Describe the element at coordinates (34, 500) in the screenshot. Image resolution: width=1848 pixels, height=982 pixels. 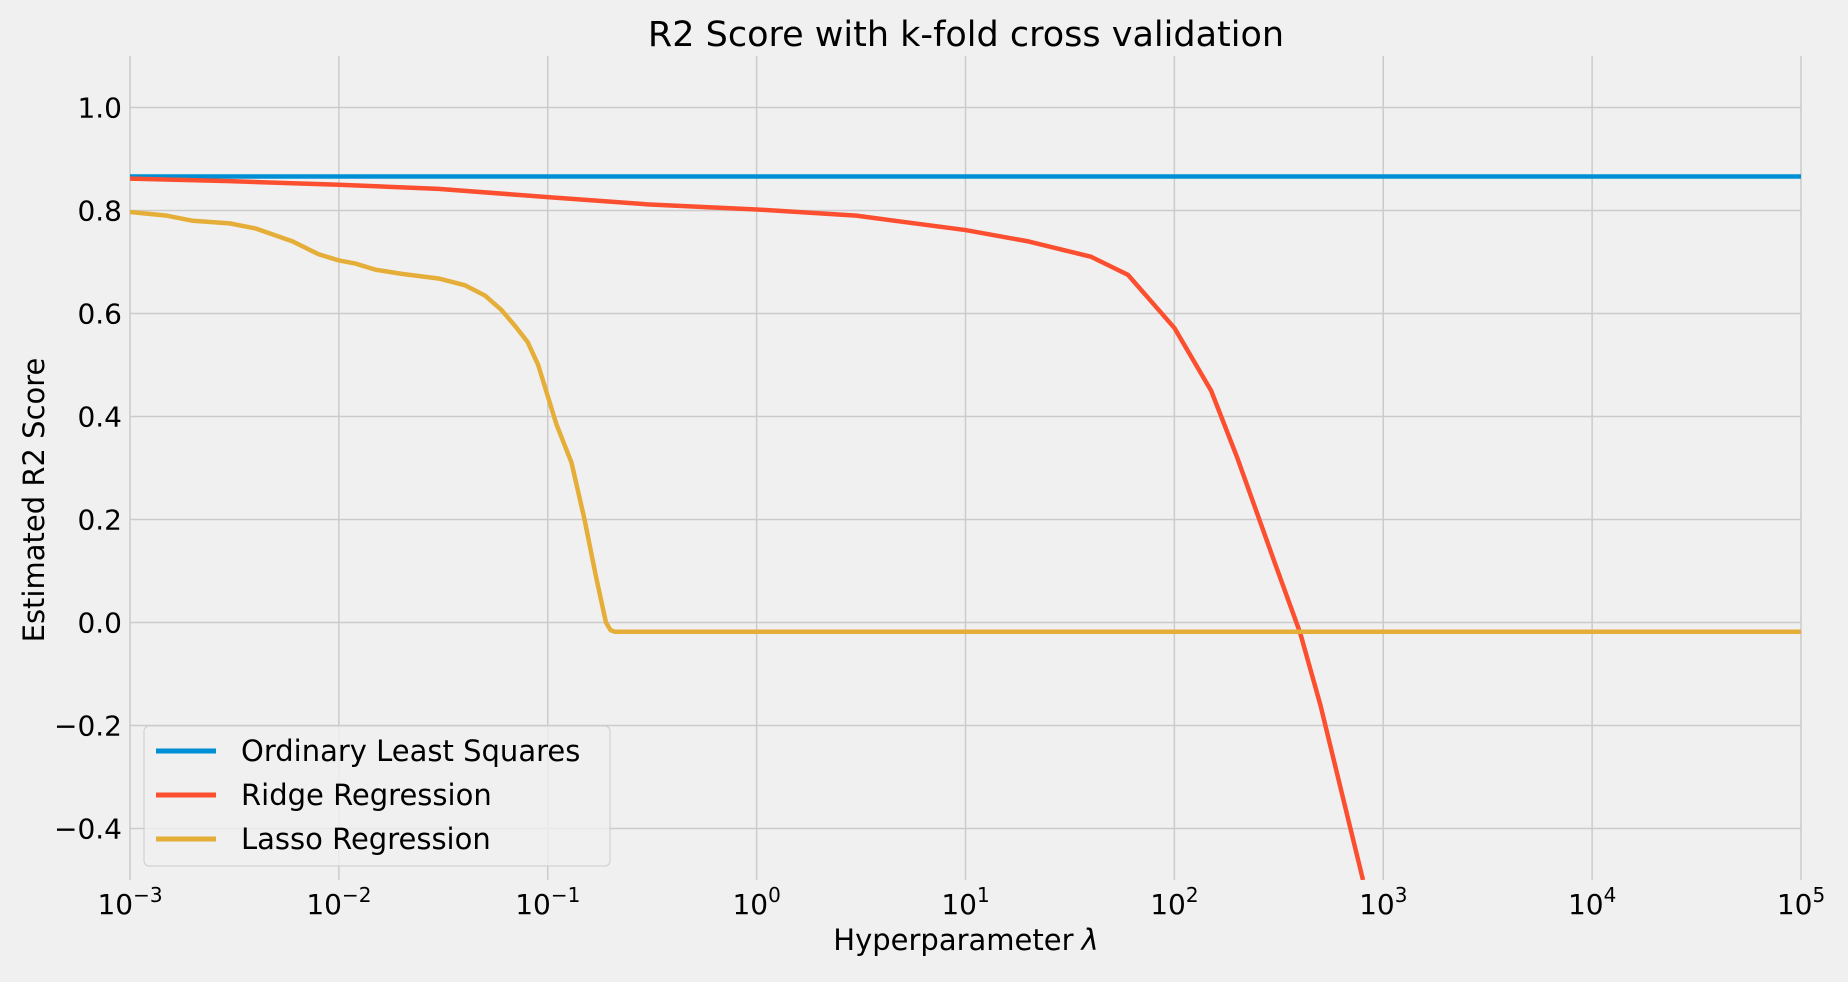
I see `y-axis-label: Estimated R2 Score` at that location.